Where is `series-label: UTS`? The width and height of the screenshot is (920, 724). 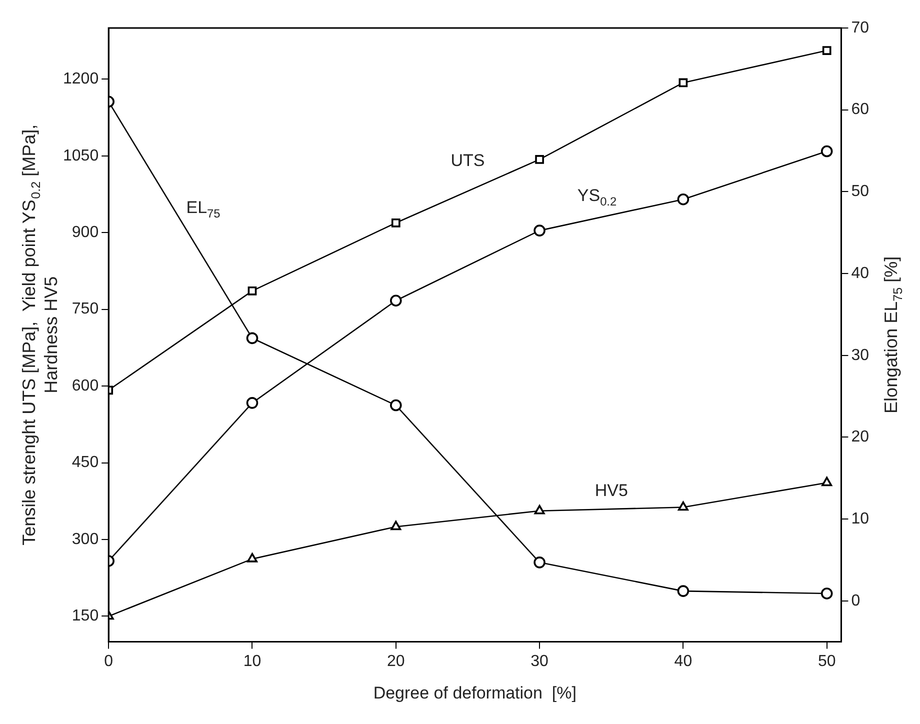
series-label: UTS is located at coordinates (467, 160).